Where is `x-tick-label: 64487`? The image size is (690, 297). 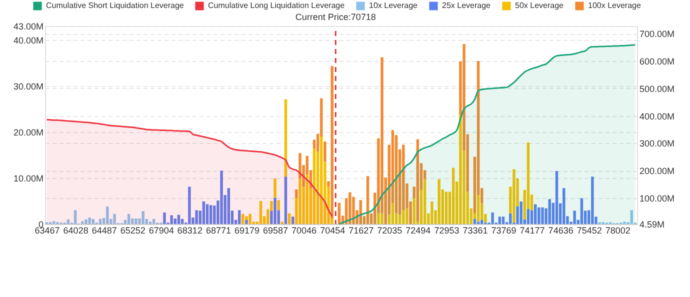
x-tick-label: 64487 is located at coordinates (104, 231).